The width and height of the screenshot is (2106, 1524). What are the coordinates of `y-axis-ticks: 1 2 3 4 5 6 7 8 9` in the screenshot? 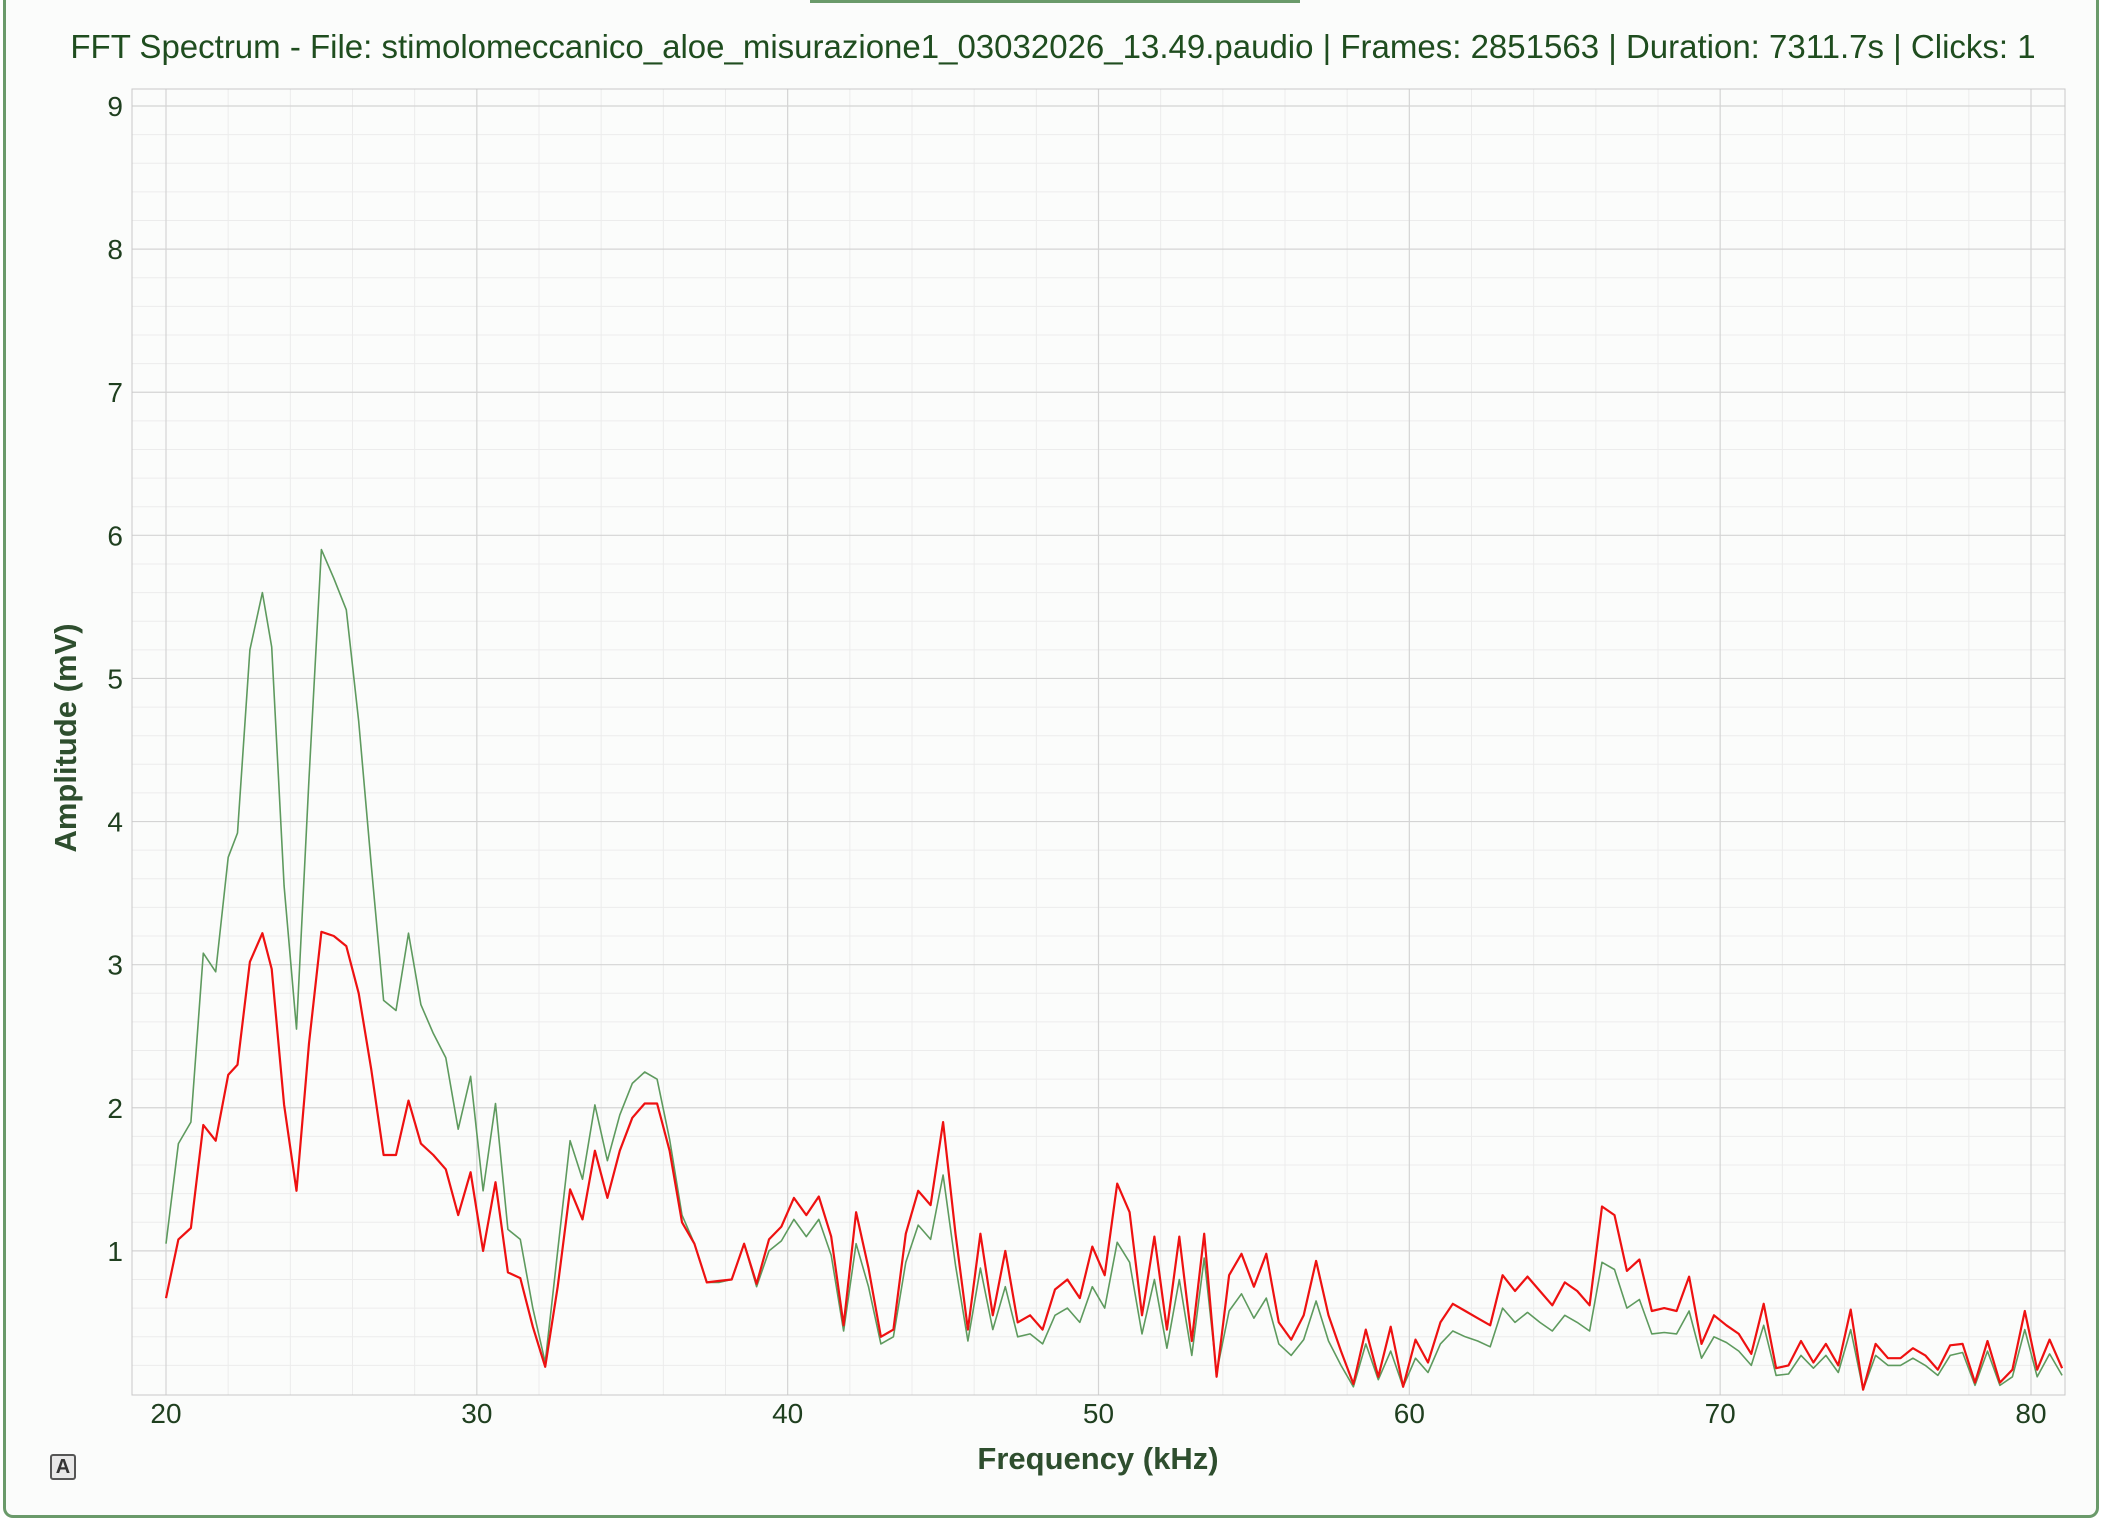 It's located at (115, 679).